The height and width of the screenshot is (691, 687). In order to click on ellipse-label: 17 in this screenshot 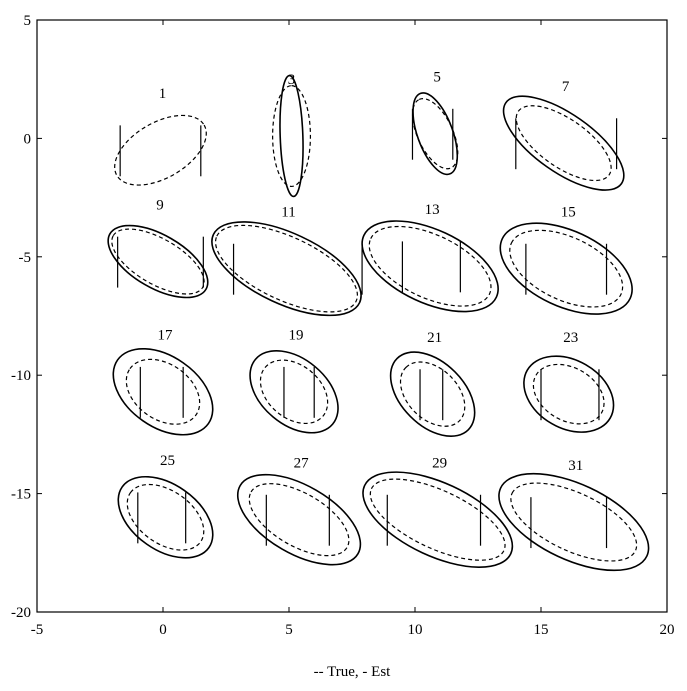, I will do `click(166, 336)`.